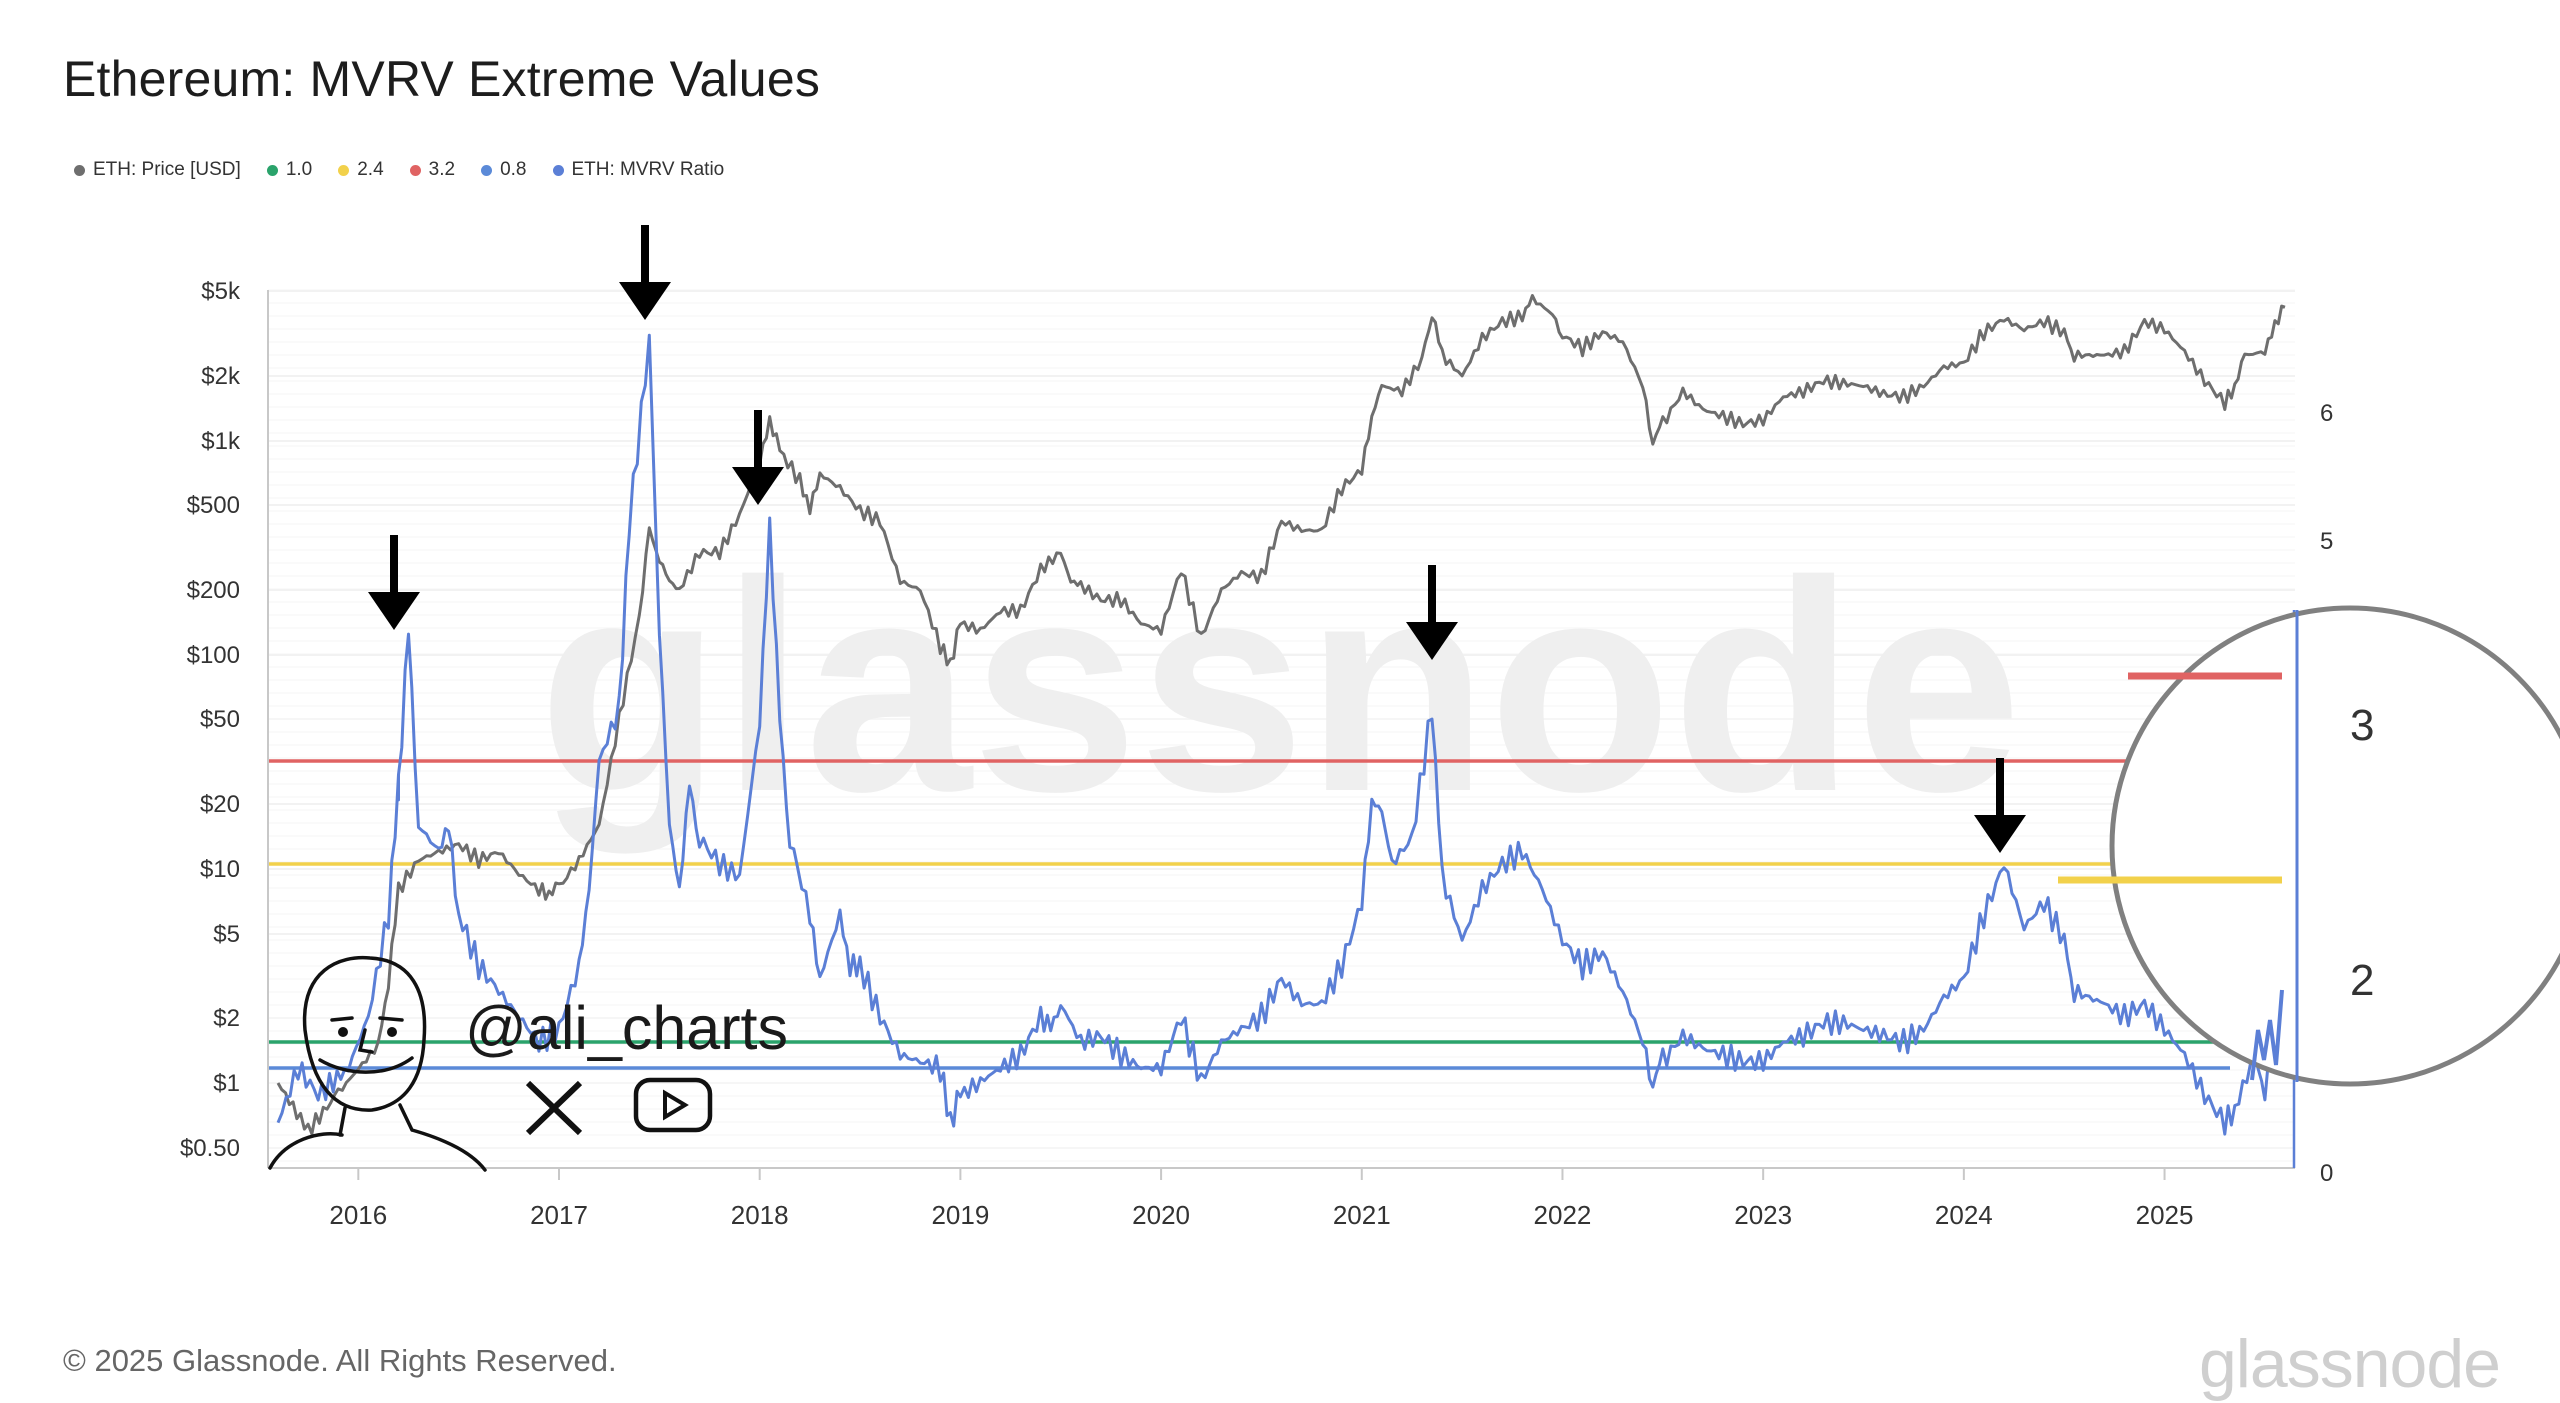 The image size is (2560, 1403). Describe the element at coordinates (2326, 541) in the screenshot. I see `y-tick-label-right: 5` at that location.